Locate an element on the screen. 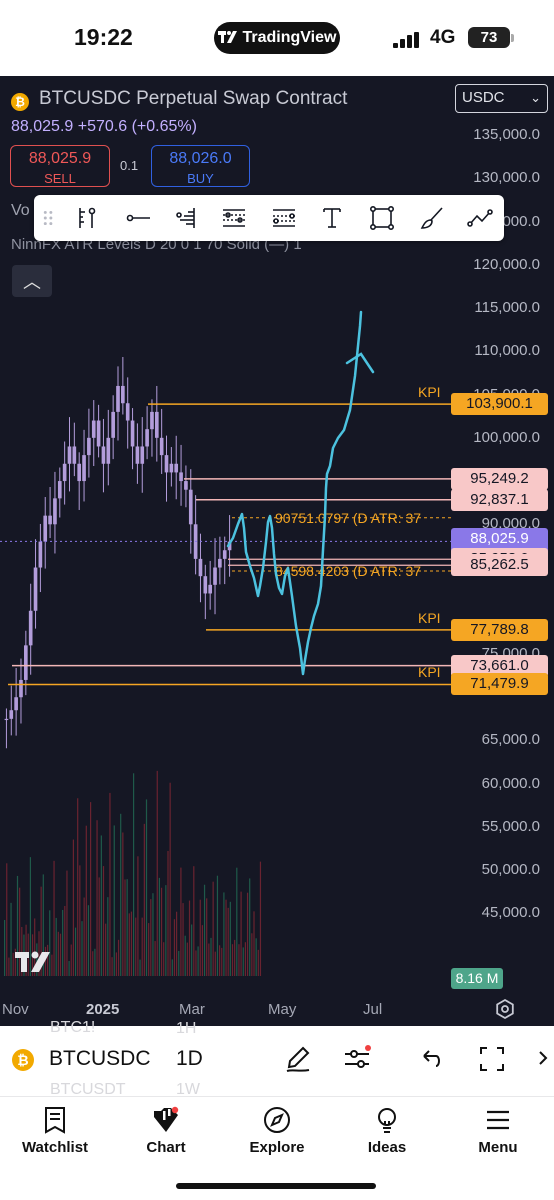 Image resolution: width=554 pixels, height=1200 pixels. nav-watchlist: Watchlist is located at coordinates (55, 1132).